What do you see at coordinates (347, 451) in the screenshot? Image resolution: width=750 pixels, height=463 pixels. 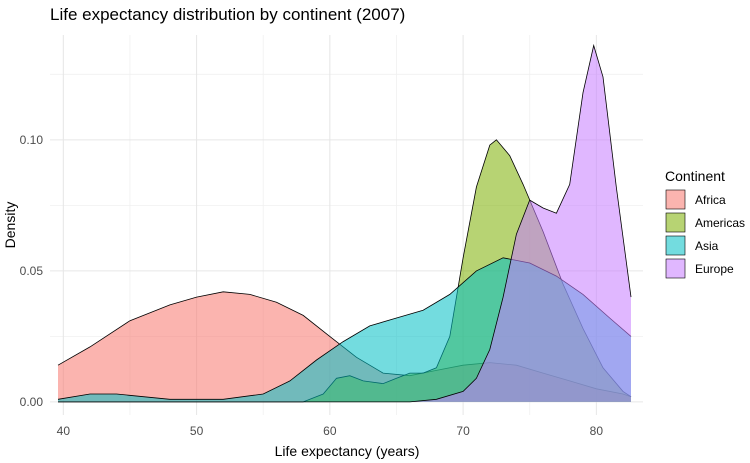 I see `x-axis-title: Life expectancy (years)` at bounding box center [347, 451].